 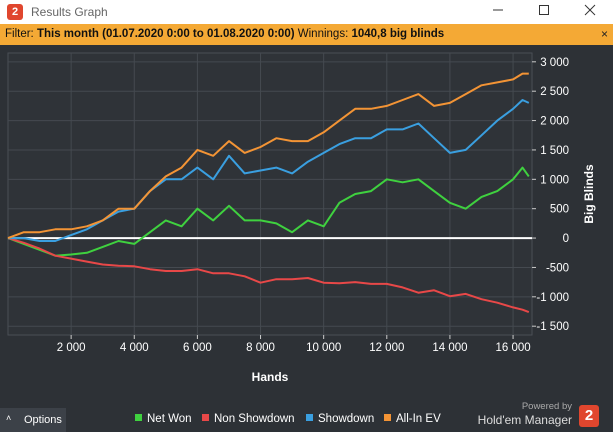 I want to click on maximize-button, so click(x=544, y=12).